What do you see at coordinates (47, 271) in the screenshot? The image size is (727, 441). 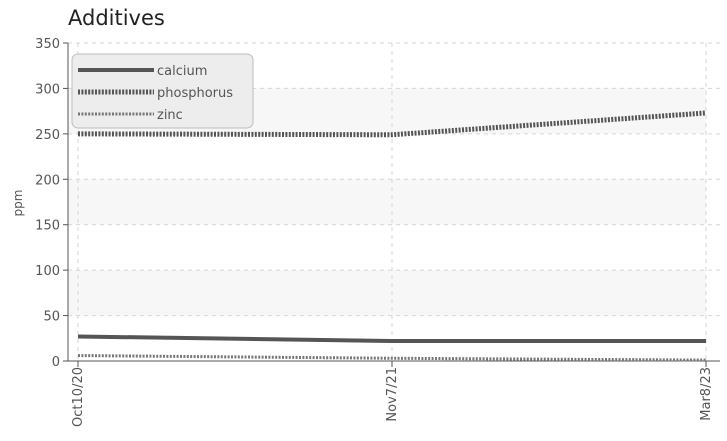 I see `y-tick-label: 100` at bounding box center [47, 271].